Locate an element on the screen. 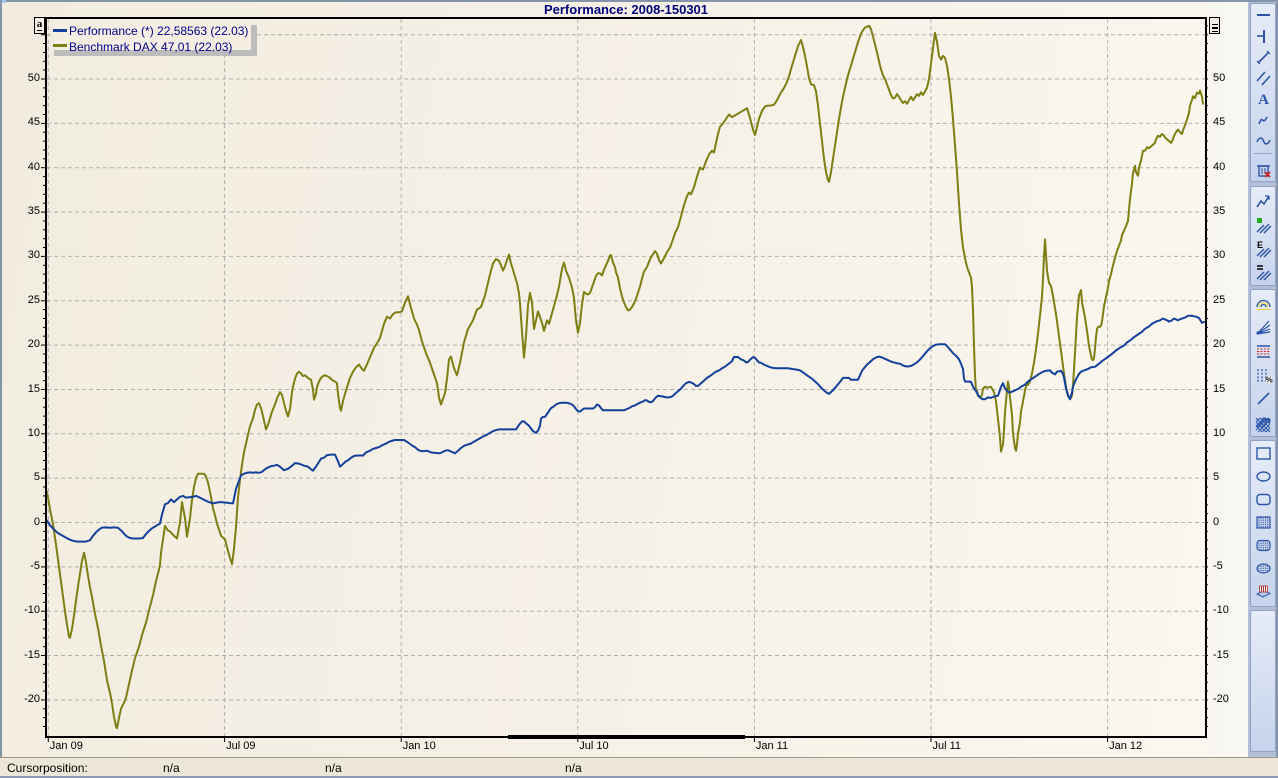  svg-text: A is located at coordinates (1263, 100).